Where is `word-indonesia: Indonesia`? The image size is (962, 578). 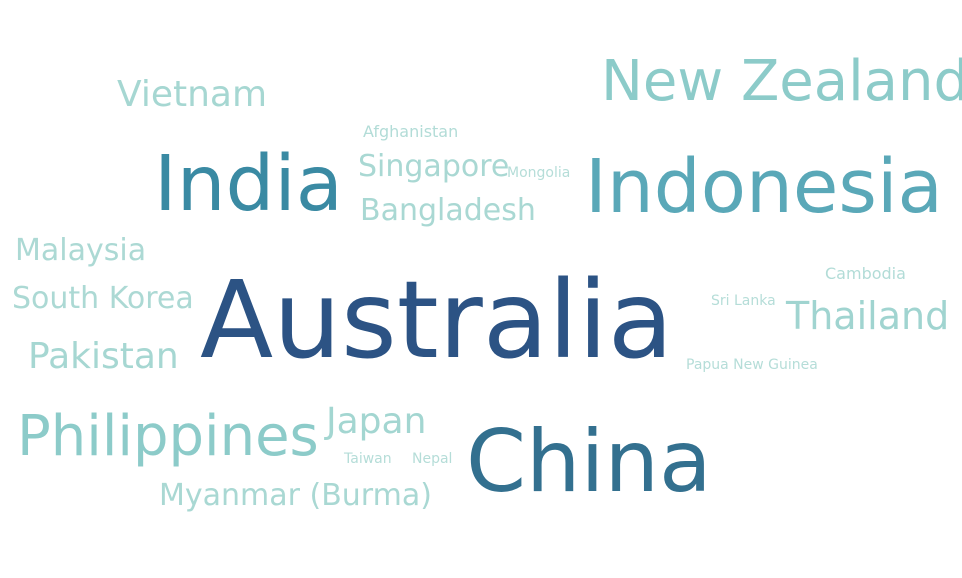 word-indonesia: Indonesia is located at coordinates (764, 187).